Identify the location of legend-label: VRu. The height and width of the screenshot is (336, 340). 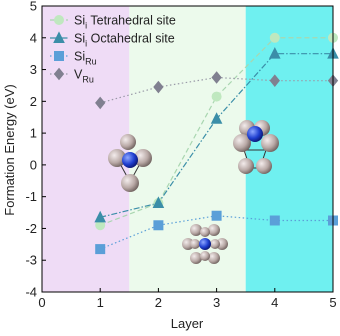
(84, 76).